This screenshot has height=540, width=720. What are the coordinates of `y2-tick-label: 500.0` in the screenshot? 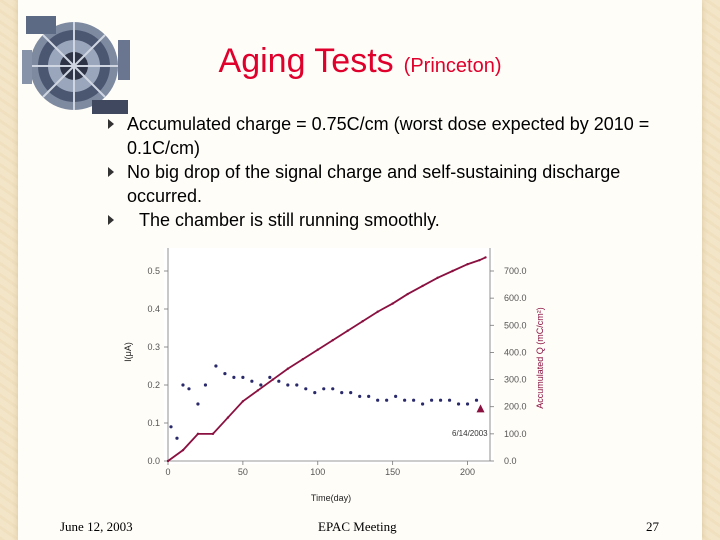 It's located at (515, 325).